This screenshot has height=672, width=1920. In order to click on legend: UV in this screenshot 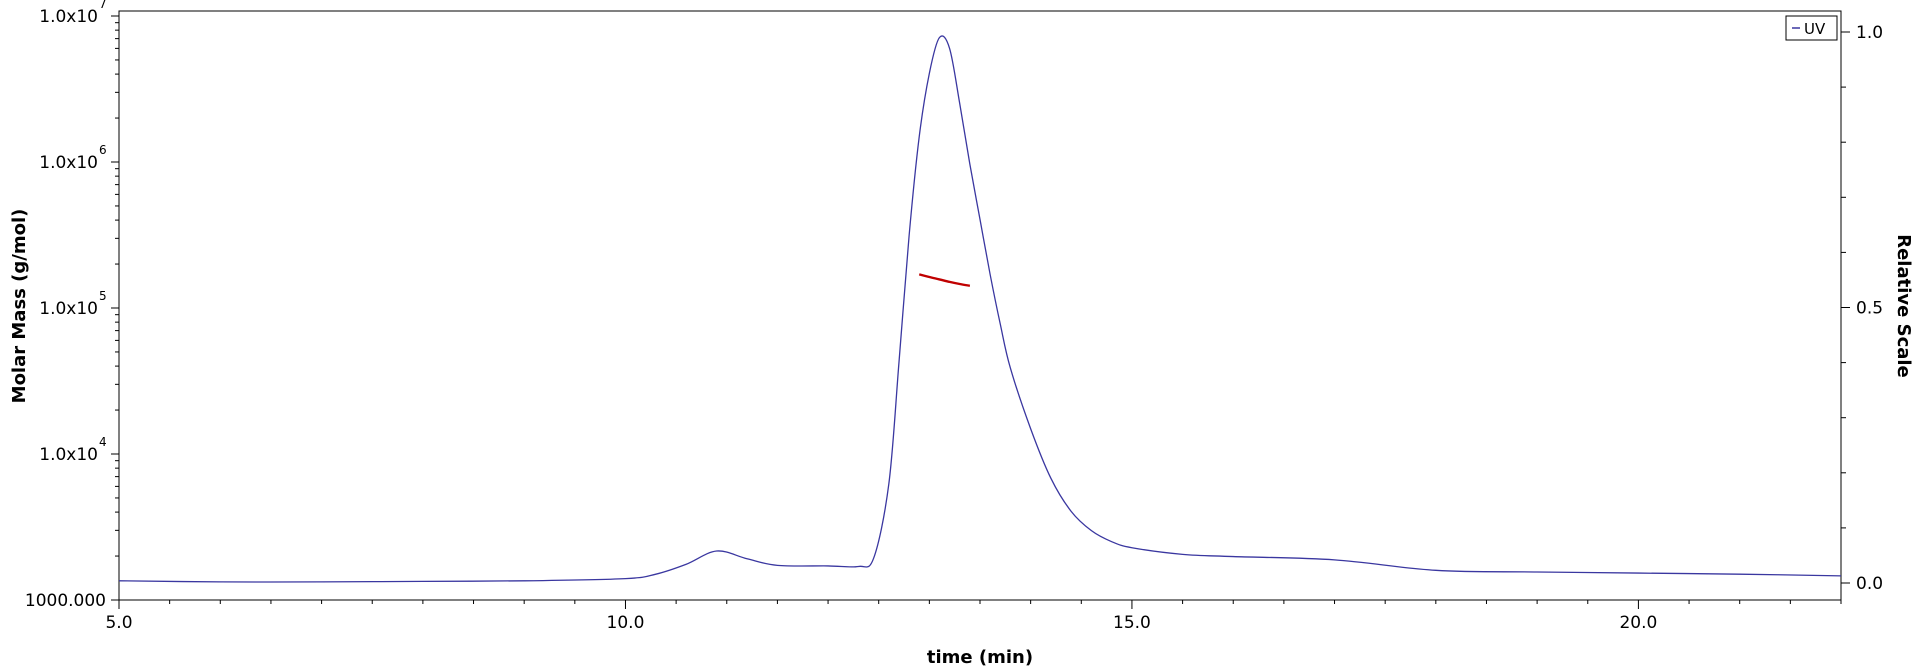, I will do `click(1811, 28)`.